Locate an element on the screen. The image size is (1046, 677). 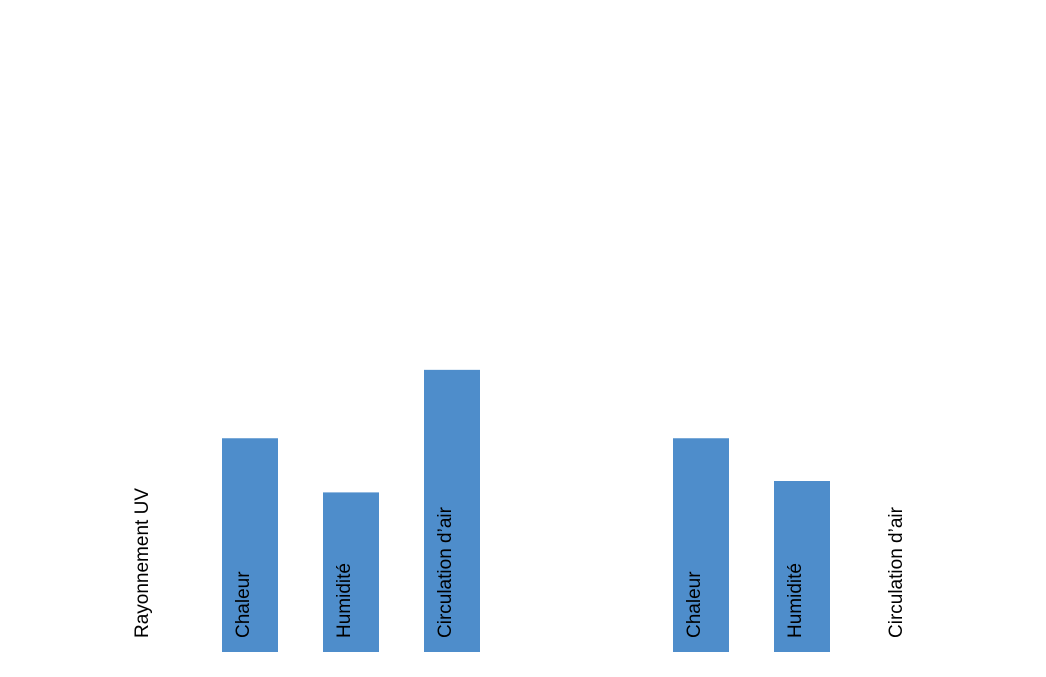
tick-label-humidite-g1: Humidité is located at coordinates (344, 600).